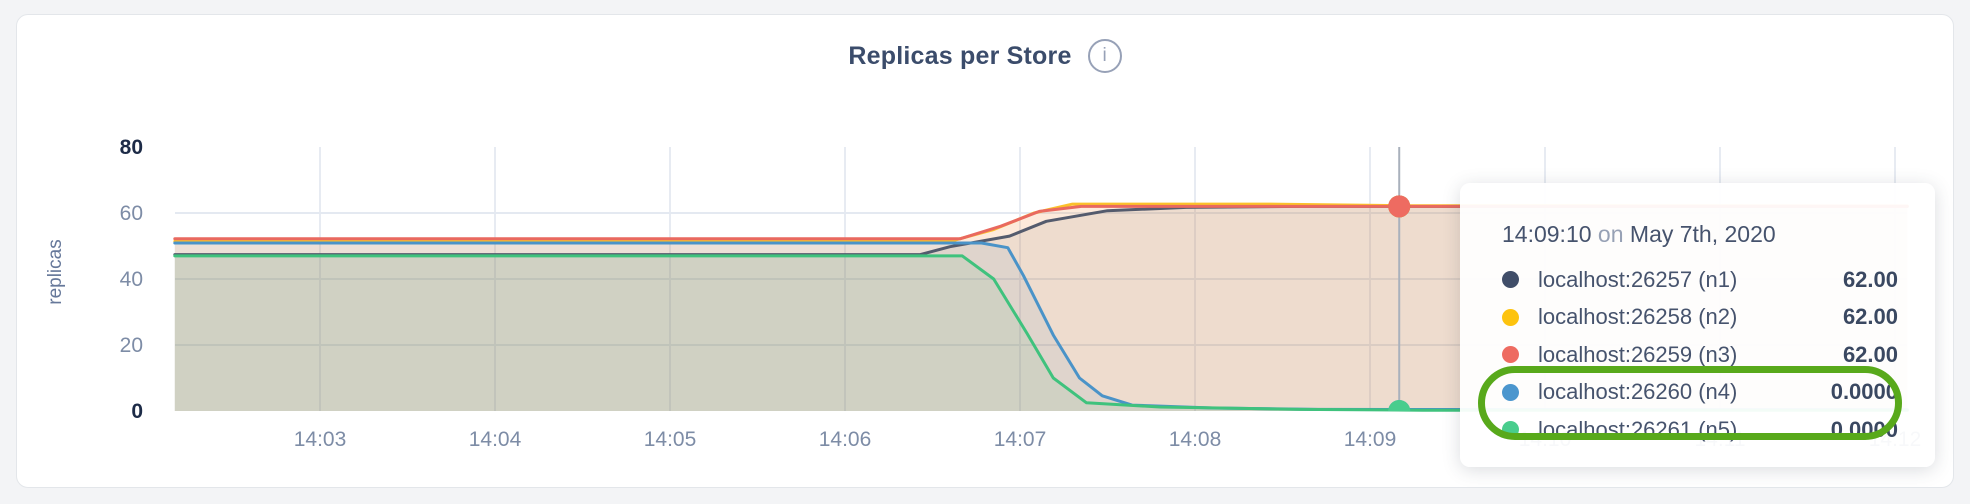  What do you see at coordinates (960, 55) in the screenshot?
I see `chart-title: Replicas per Store` at bounding box center [960, 55].